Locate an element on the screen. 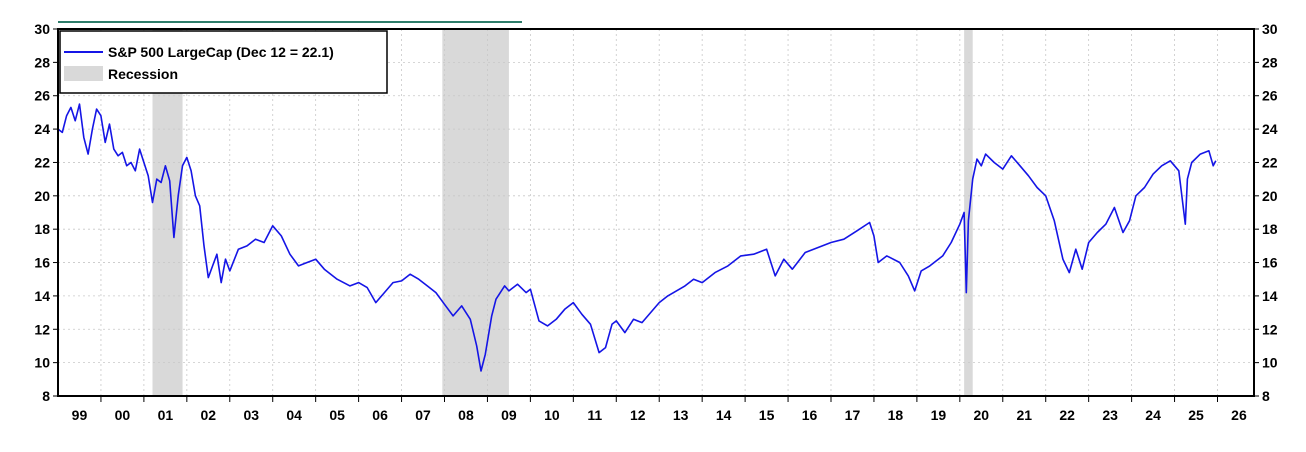  y-axis-right: 8 10 12 14 16 18 20 22 24 26 28 30 is located at coordinates (1266, 212).